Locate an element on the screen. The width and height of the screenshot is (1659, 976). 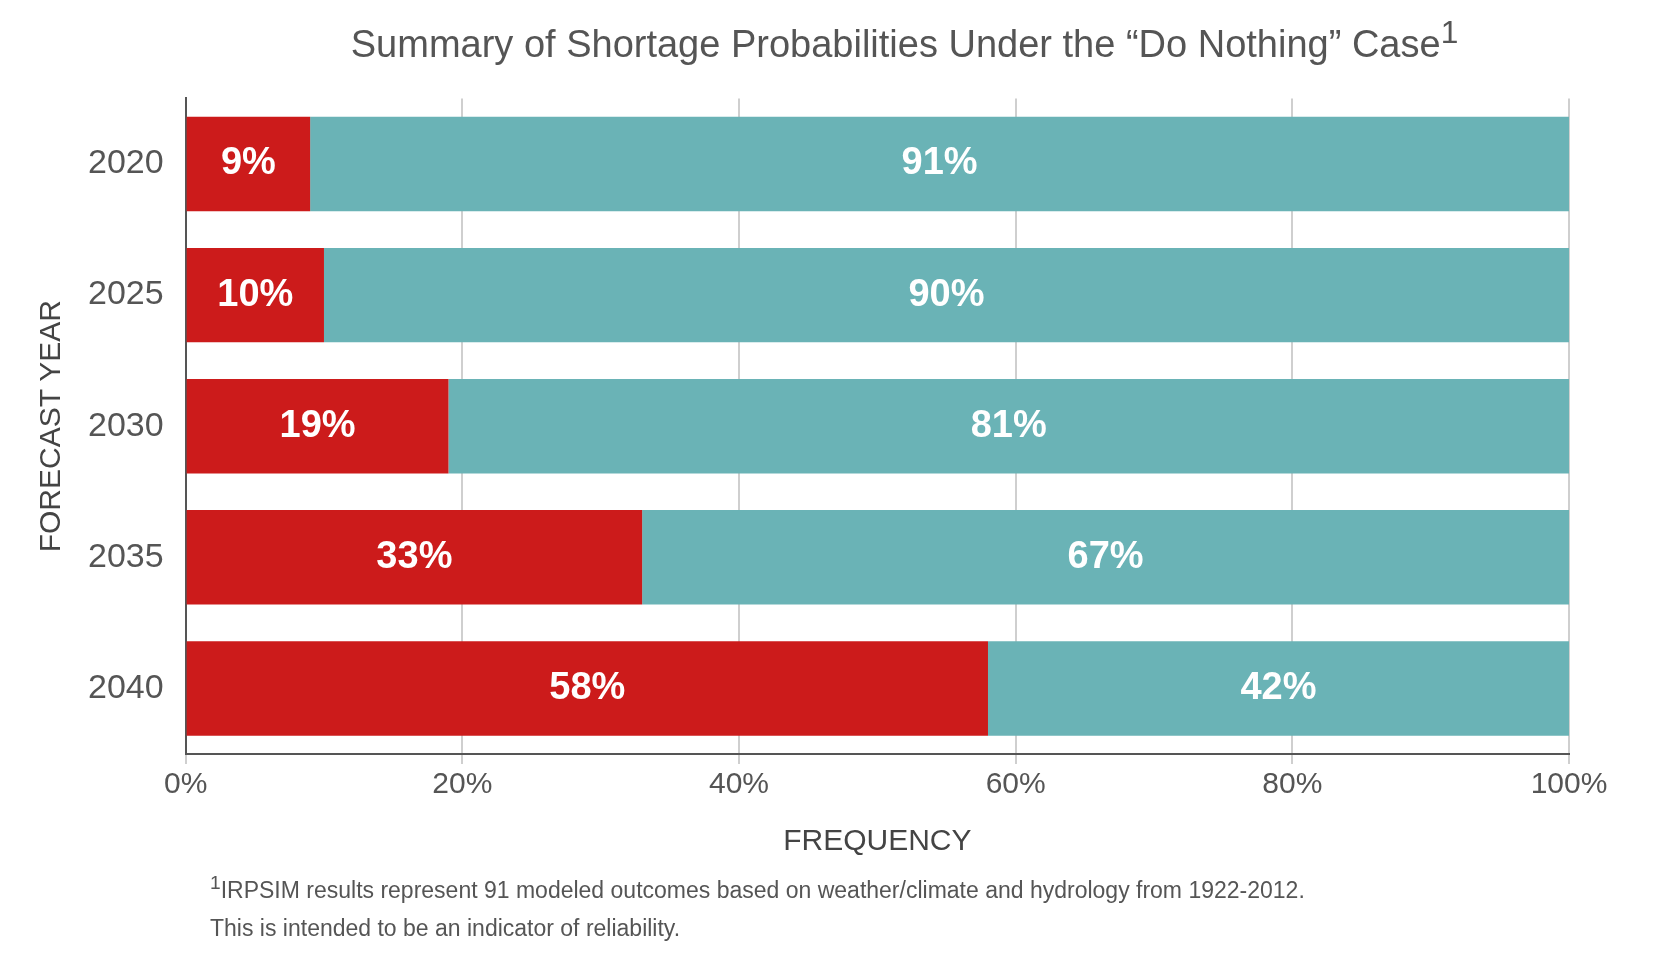
data-label: 10% is located at coordinates (255, 292).